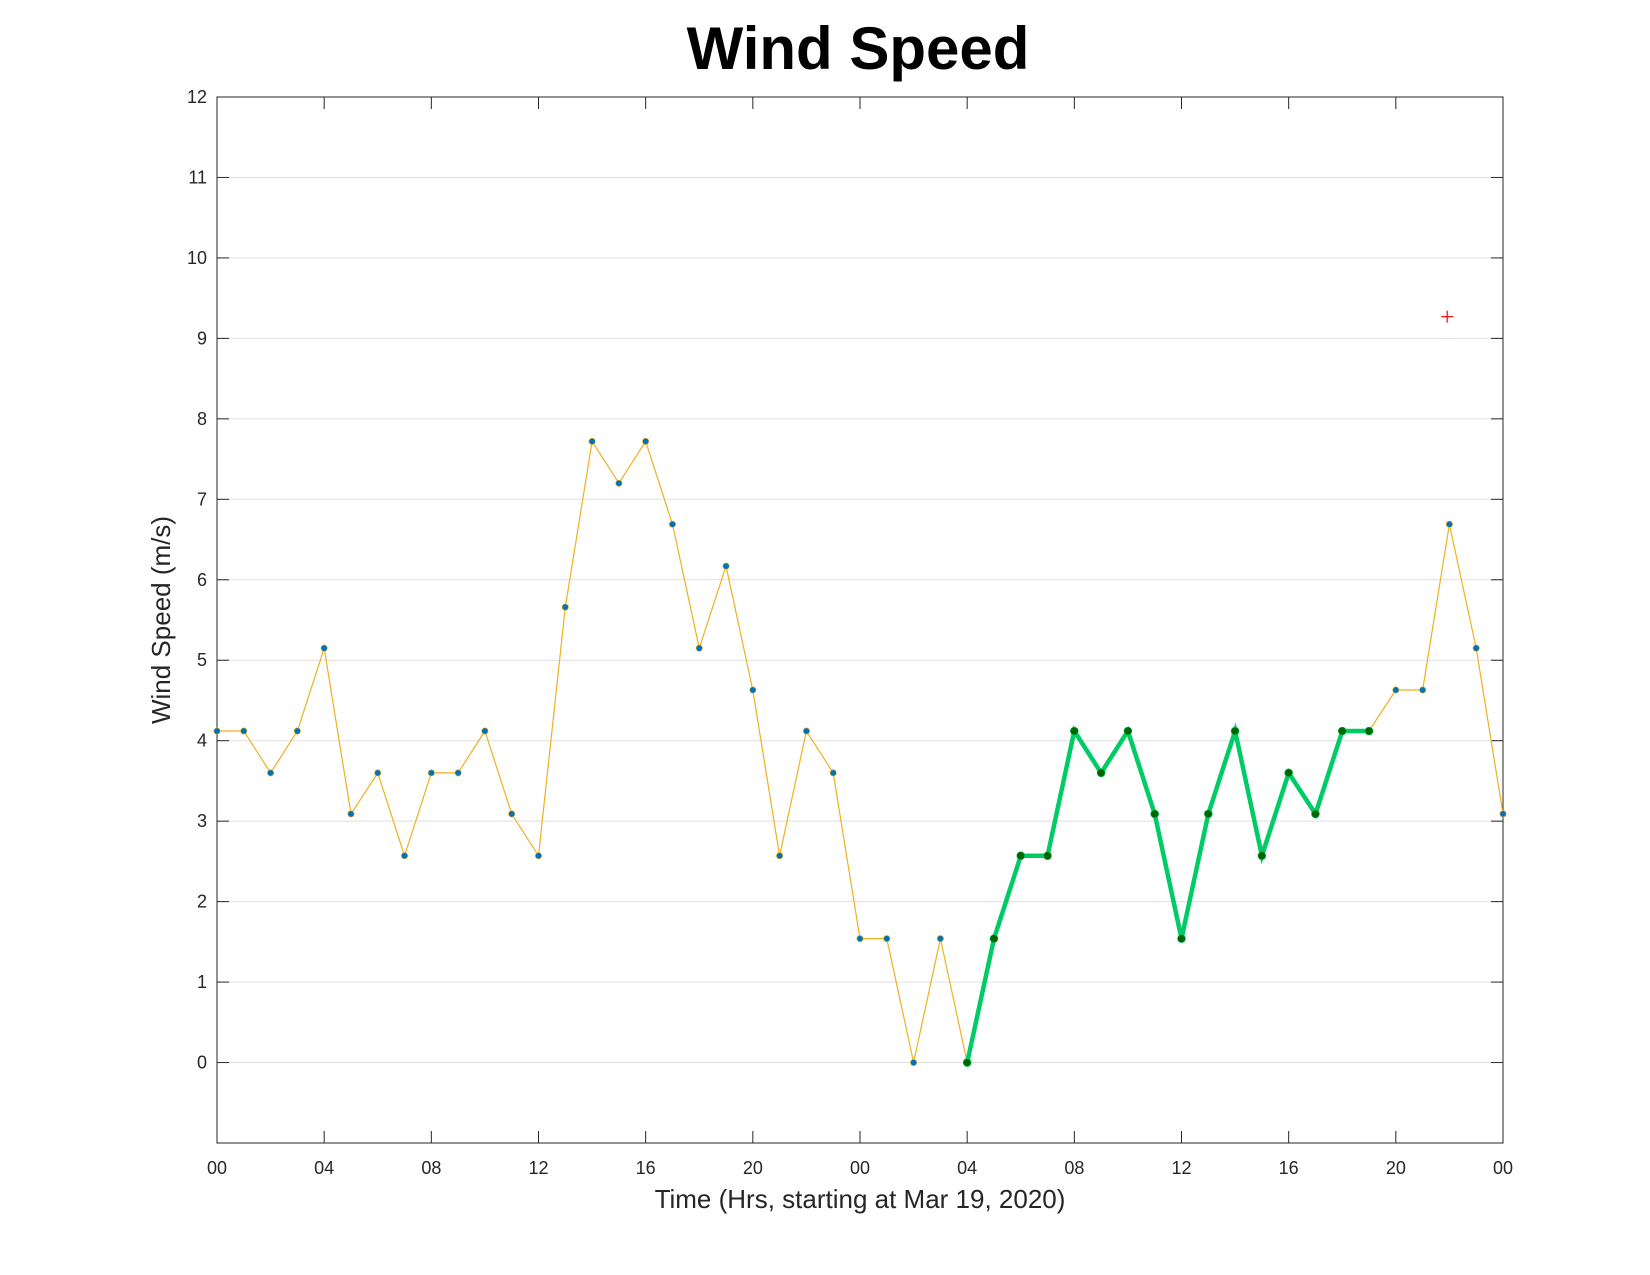 The image size is (1650, 1275). What do you see at coordinates (202, 982) in the screenshot?
I see `y-tick-label: 1` at bounding box center [202, 982].